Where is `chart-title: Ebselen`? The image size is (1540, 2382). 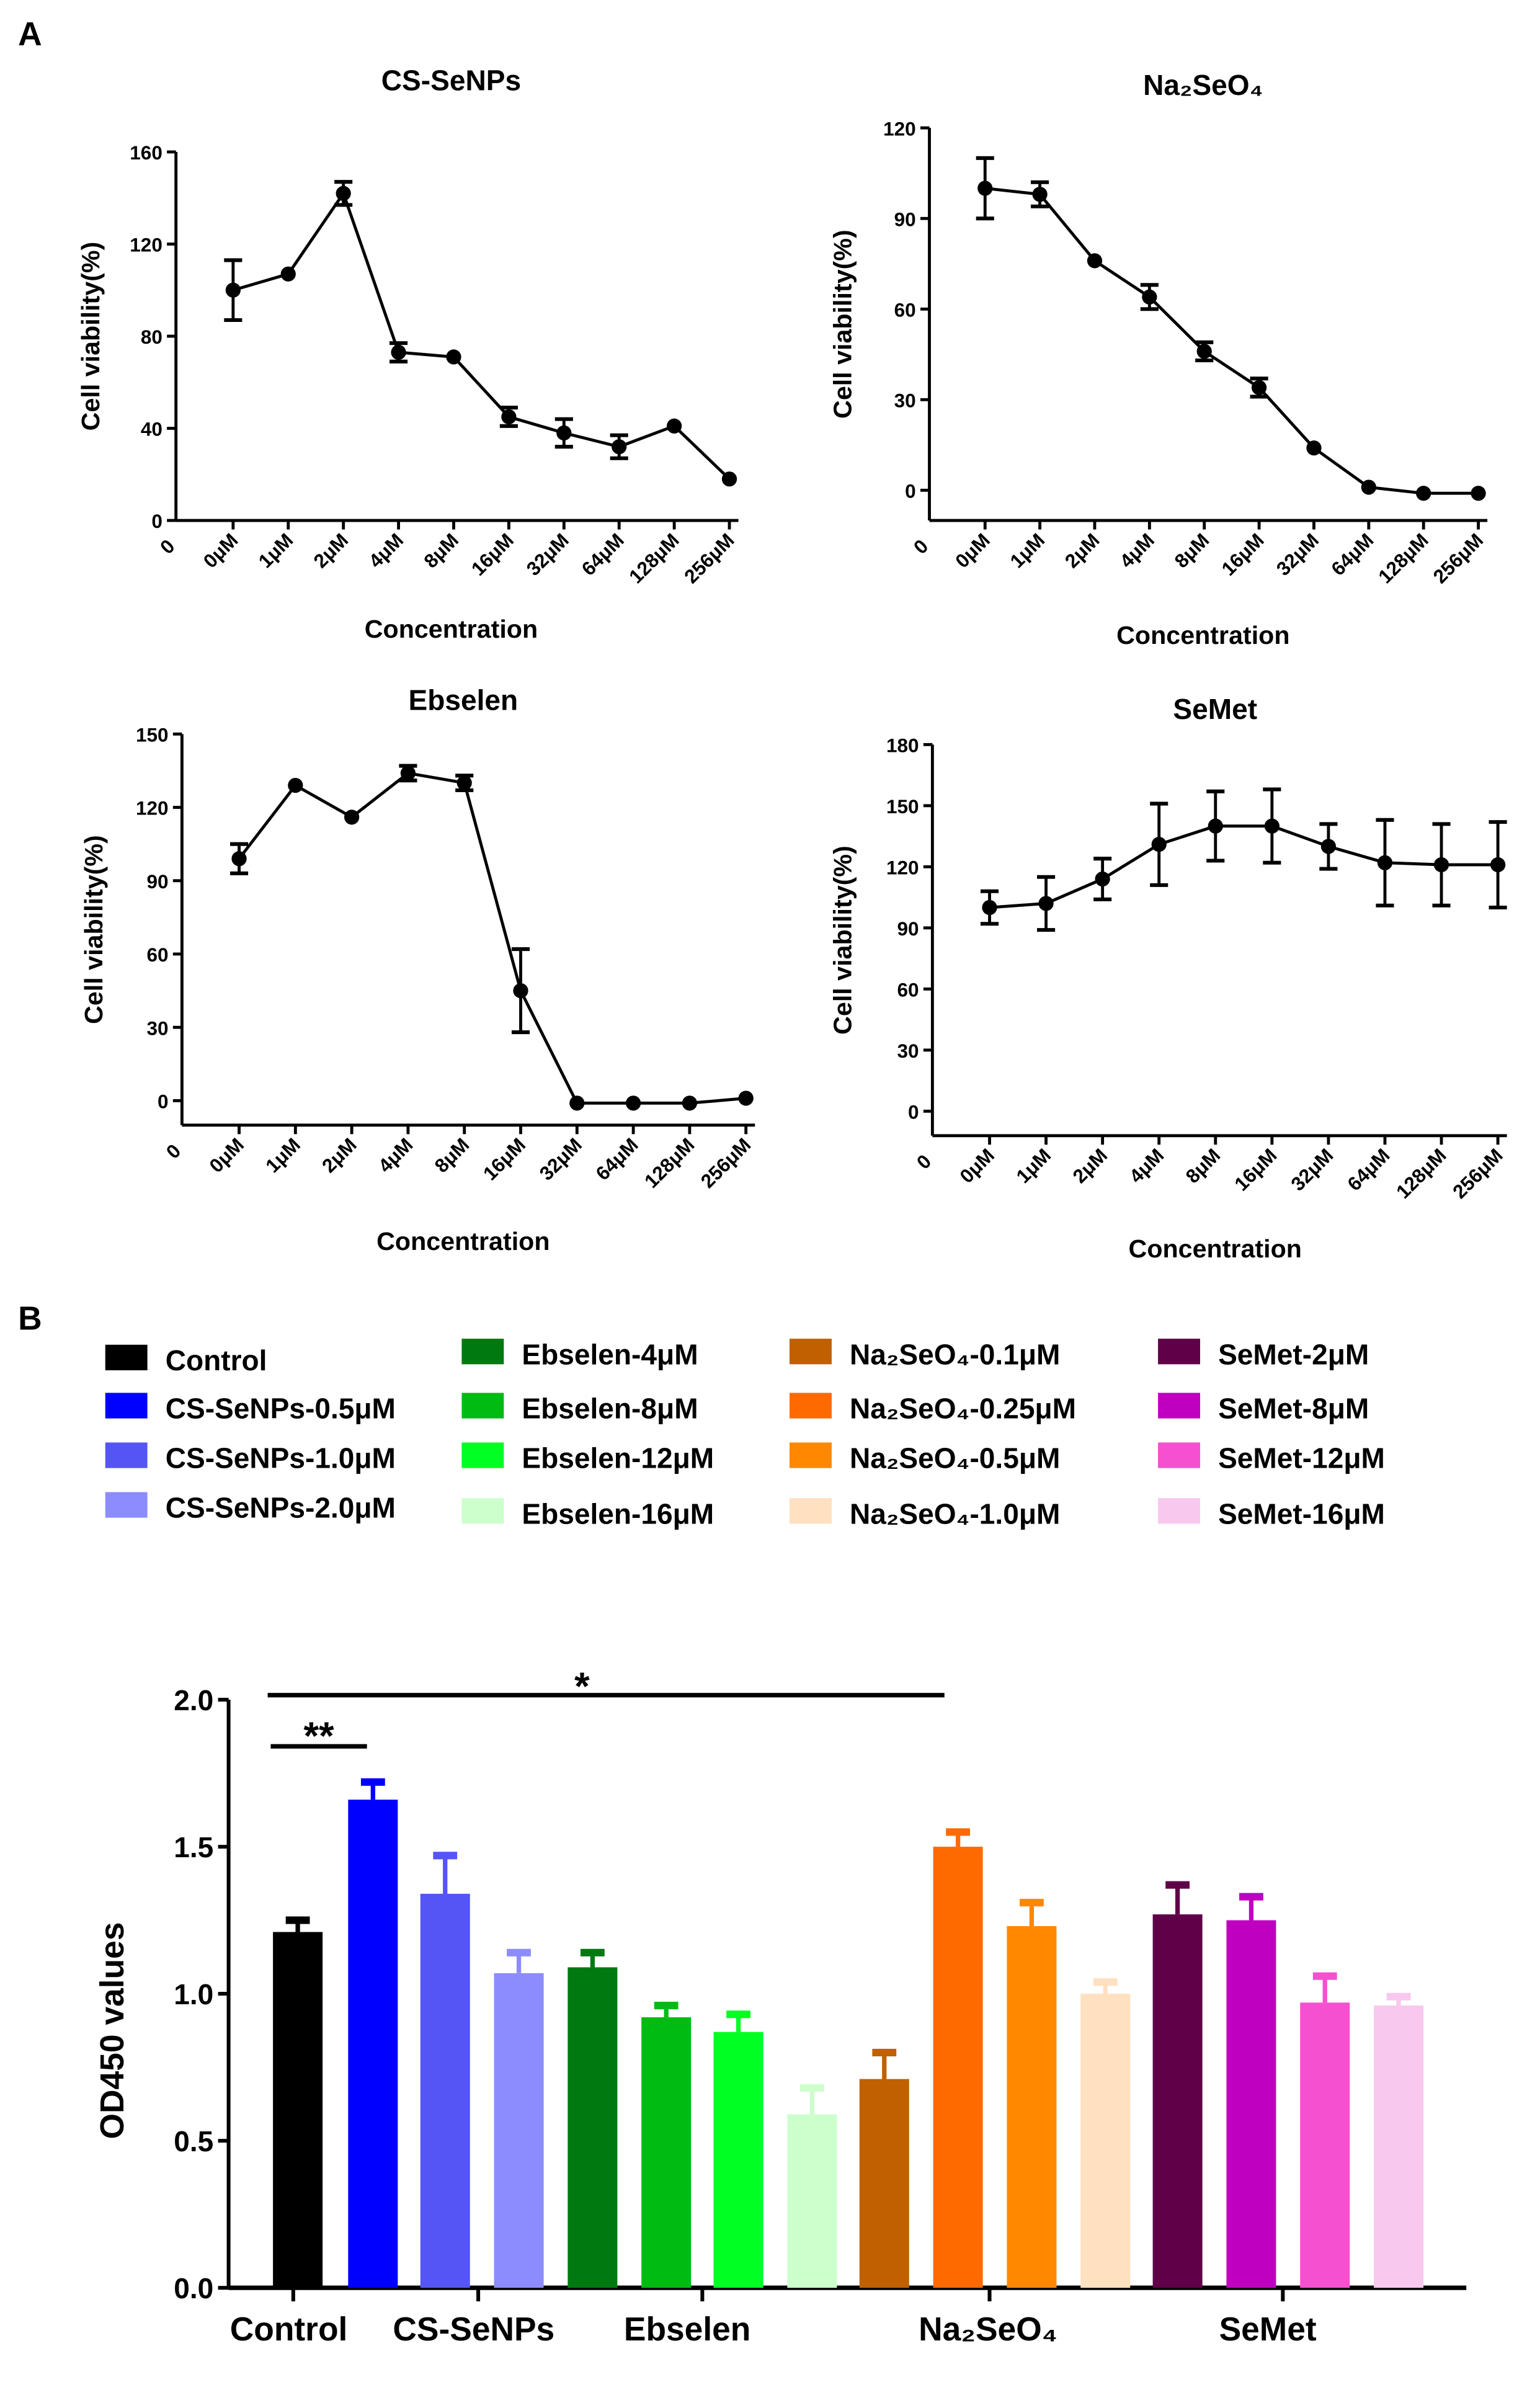
chart-title: Ebselen is located at coordinates (464, 700).